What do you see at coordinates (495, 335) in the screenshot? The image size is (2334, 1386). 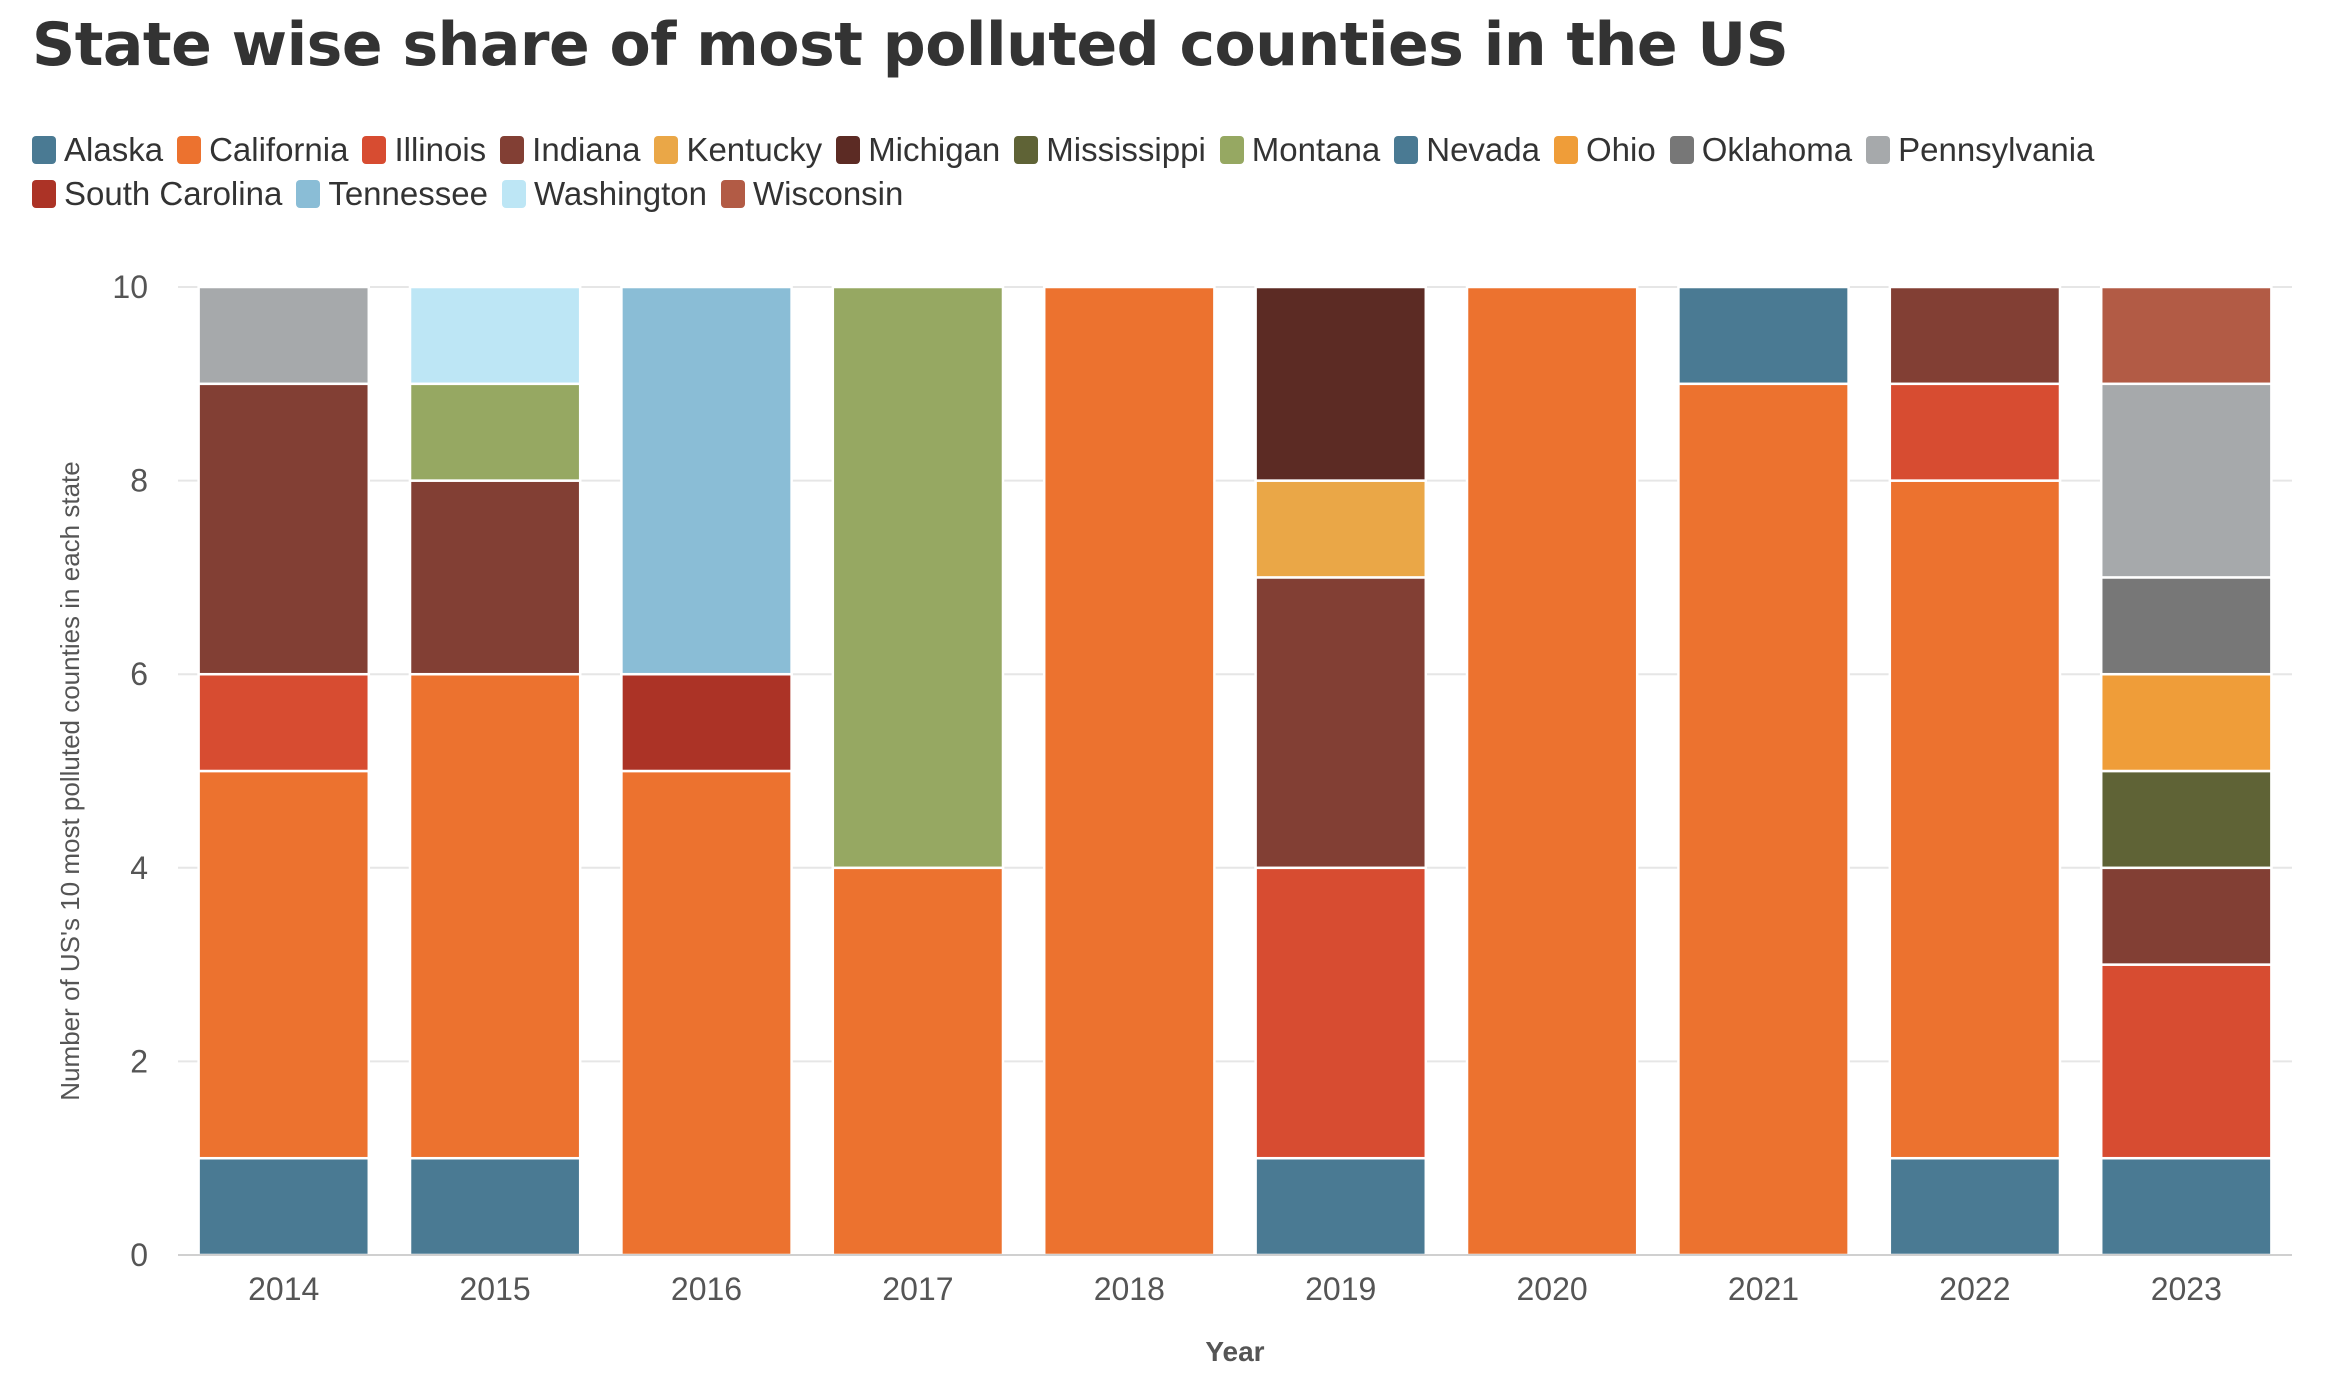 I see `bar-segment-2015-washington` at bounding box center [495, 335].